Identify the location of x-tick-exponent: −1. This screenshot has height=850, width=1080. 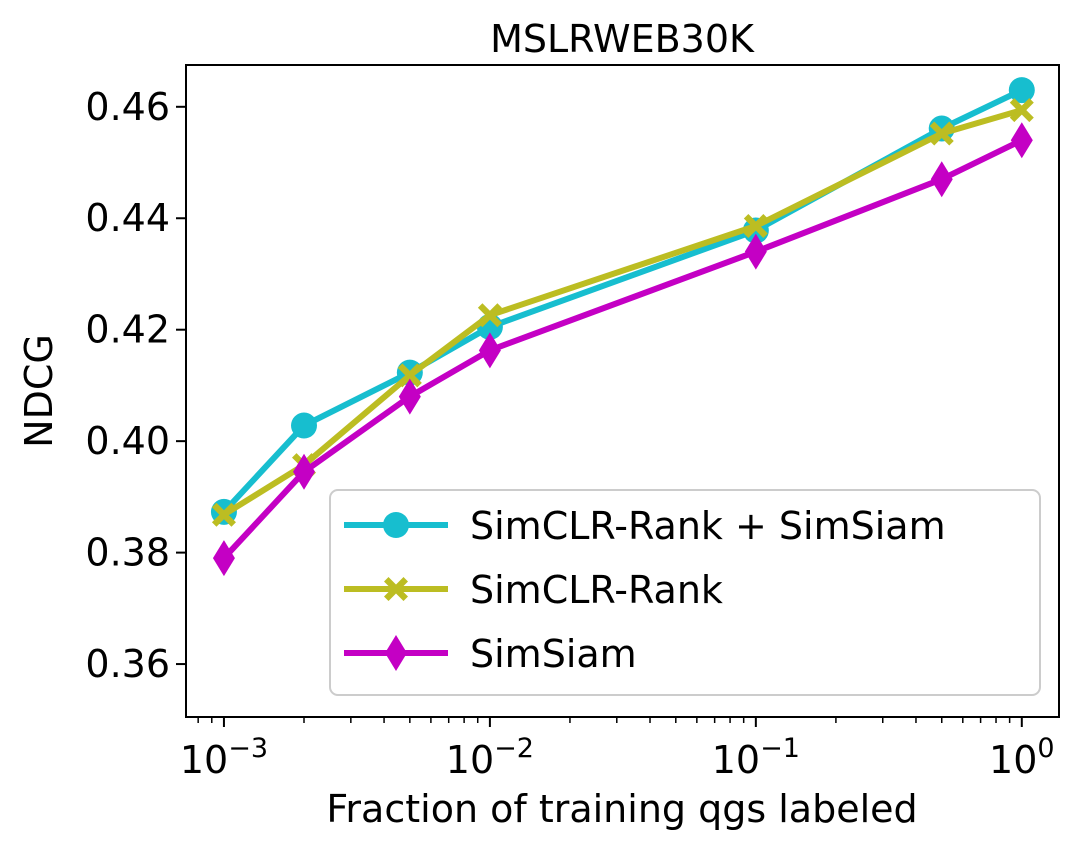
(780, 748).